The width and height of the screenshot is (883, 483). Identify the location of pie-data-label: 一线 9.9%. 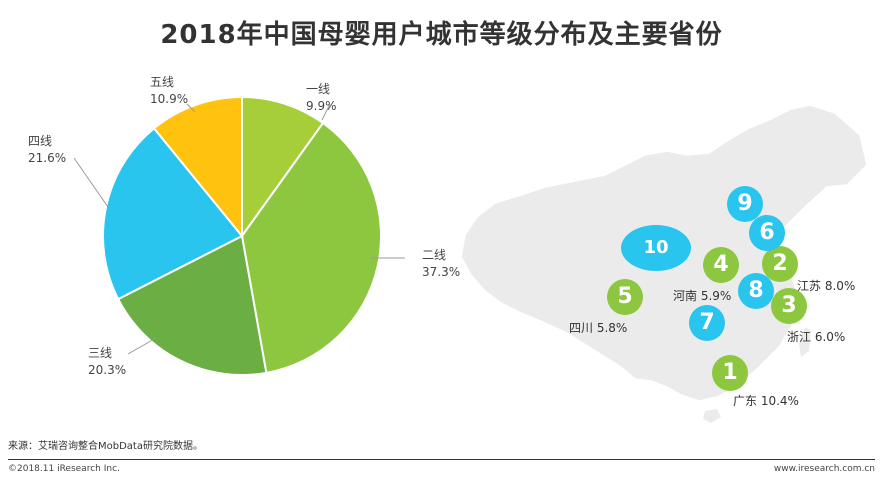
(321, 98).